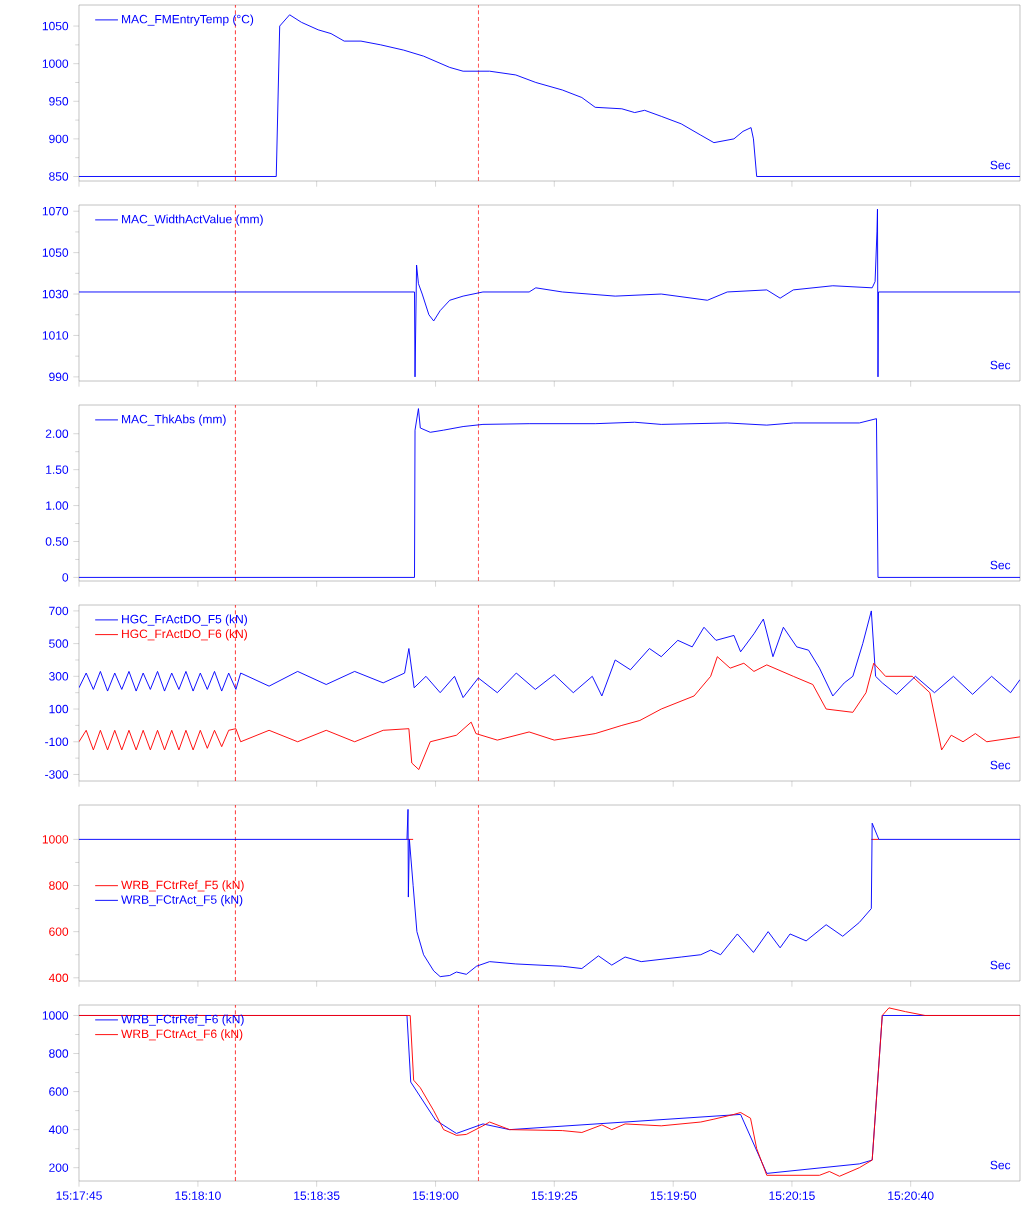 This screenshot has width=1026, height=1225. Describe the element at coordinates (59, 709) in the screenshot. I see `y-tick-label: 100` at that location.